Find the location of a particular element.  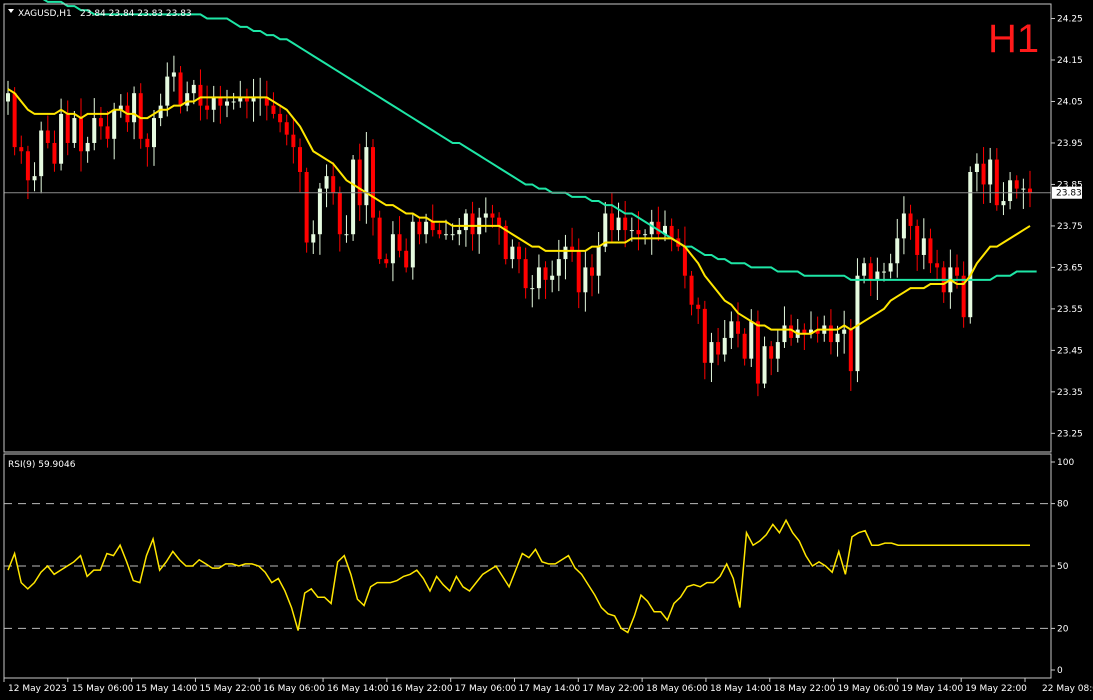

rsi-tick-label: 100 is located at coordinates (1065, 463).